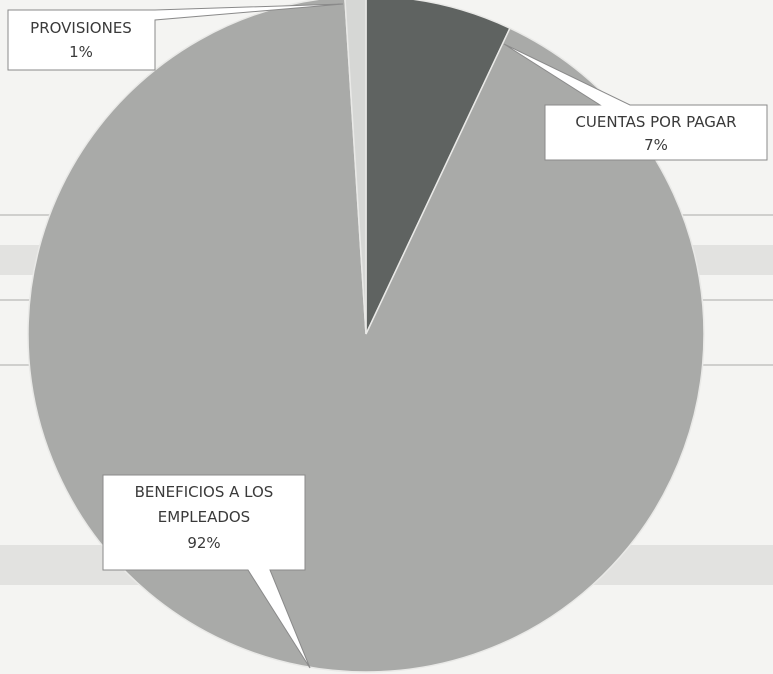 The width and height of the screenshot is (773, 674). What do you see at coordinates (81, 28) in the screenshot?
I see `slice-label-provisiones: PROVISIONES` at bounding box center [81, 28].